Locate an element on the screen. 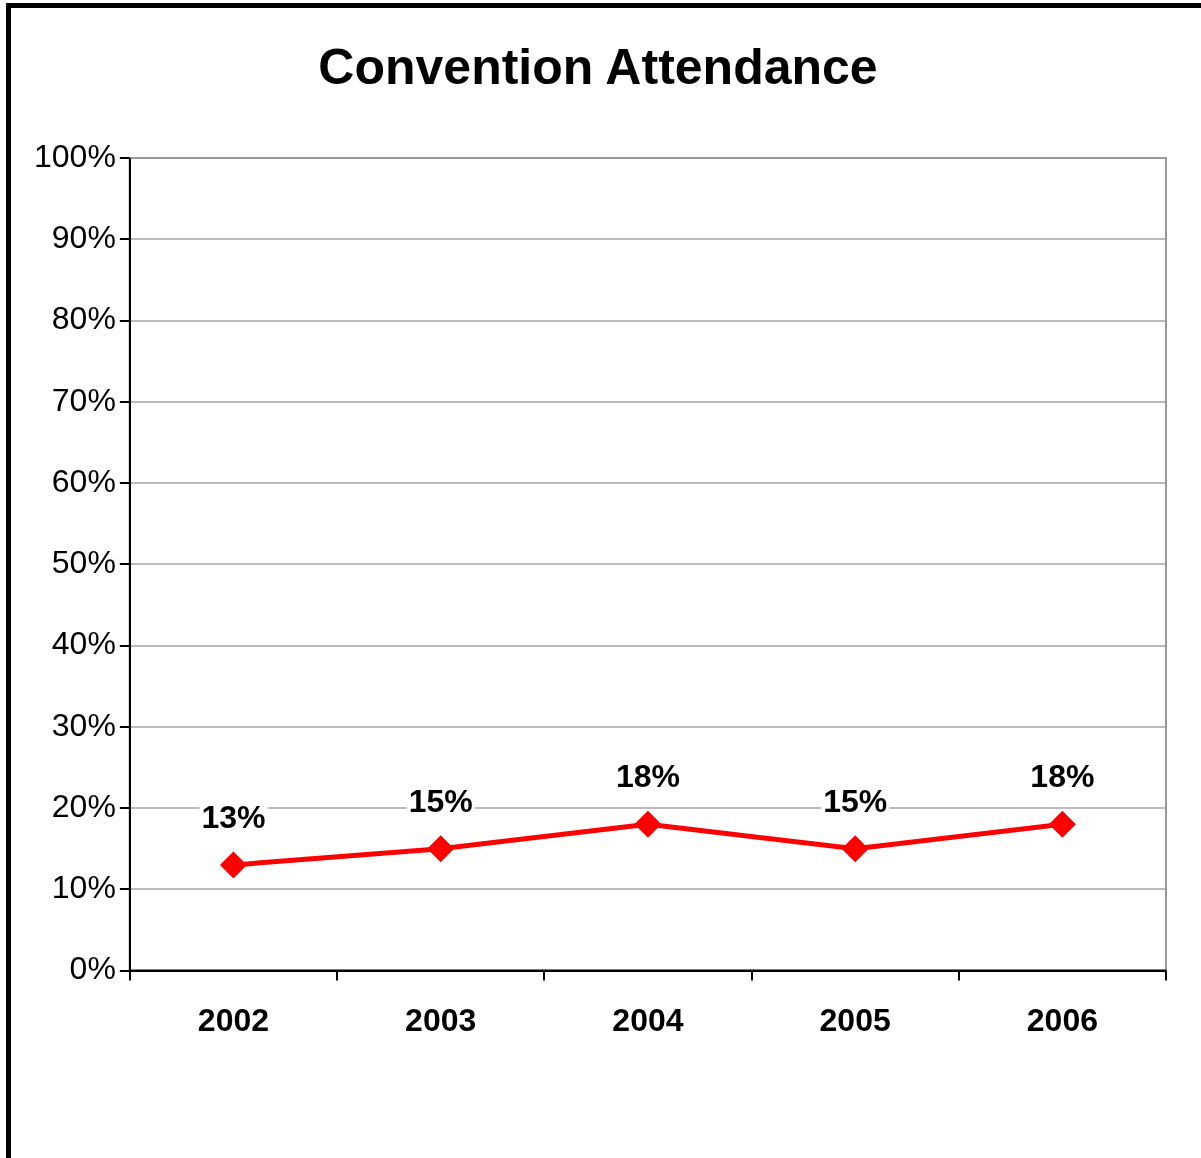  x-tick-label: 2002 is located at coordinates (233, 1019).